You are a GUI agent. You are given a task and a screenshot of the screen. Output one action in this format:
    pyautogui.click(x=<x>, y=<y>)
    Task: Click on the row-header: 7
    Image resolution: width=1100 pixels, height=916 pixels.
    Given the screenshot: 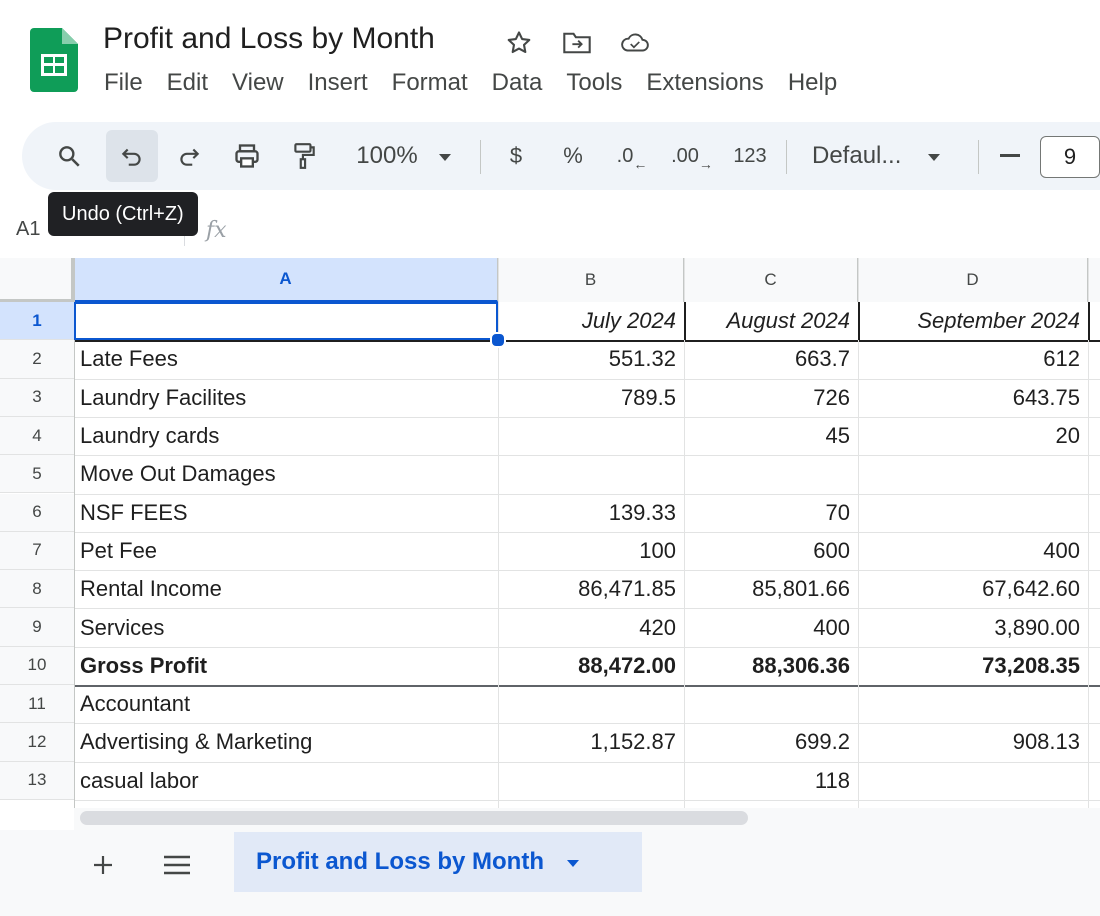 What is the action you would take?
    pyautogui.click(x=37, y=551)
    